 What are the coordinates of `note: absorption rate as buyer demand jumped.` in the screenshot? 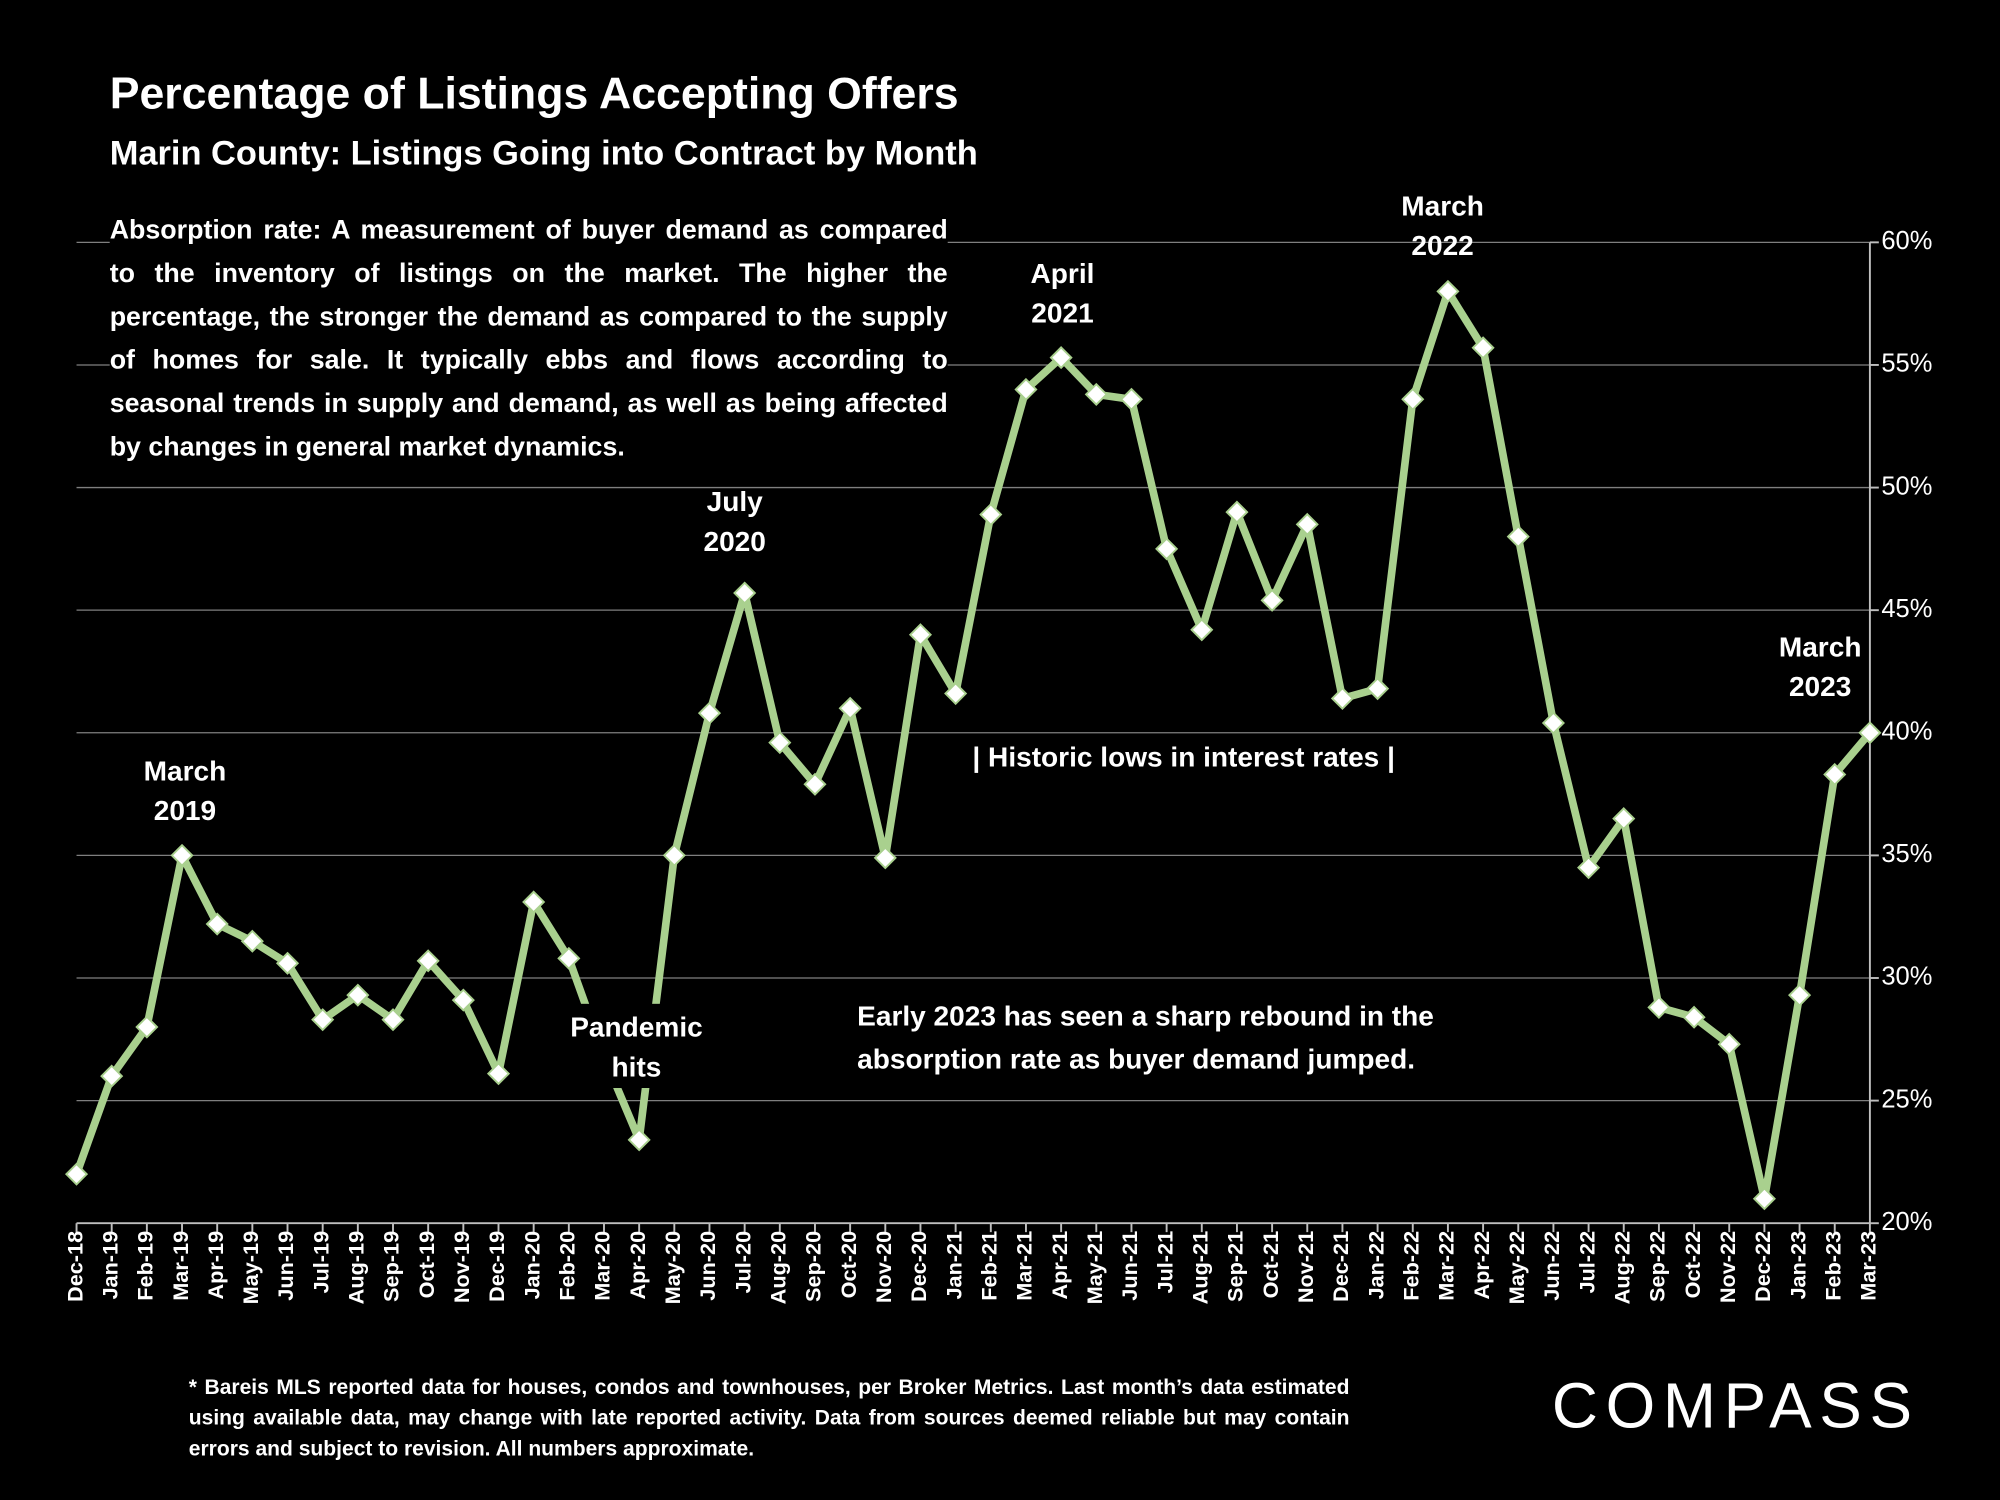 It's located at (1136, 1059).